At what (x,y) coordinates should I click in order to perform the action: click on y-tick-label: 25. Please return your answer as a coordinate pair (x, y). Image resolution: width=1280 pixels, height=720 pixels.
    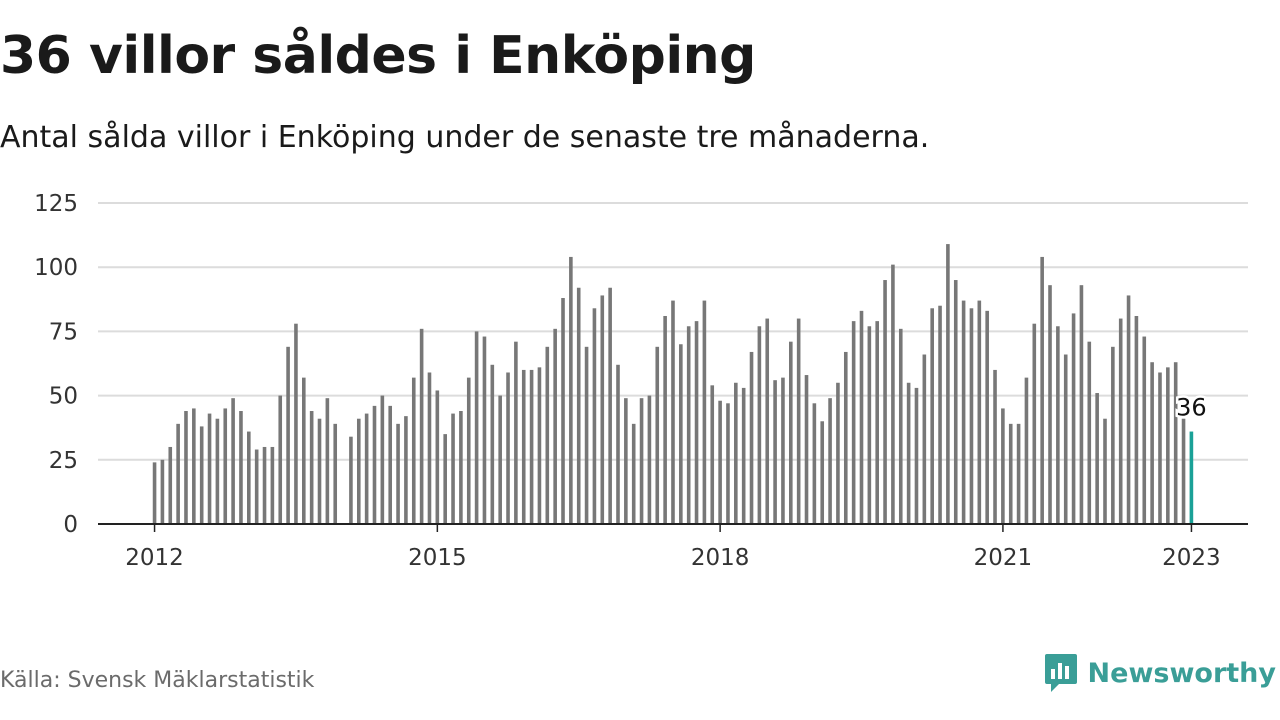
    Looking at the image, I should click on (63, 461).